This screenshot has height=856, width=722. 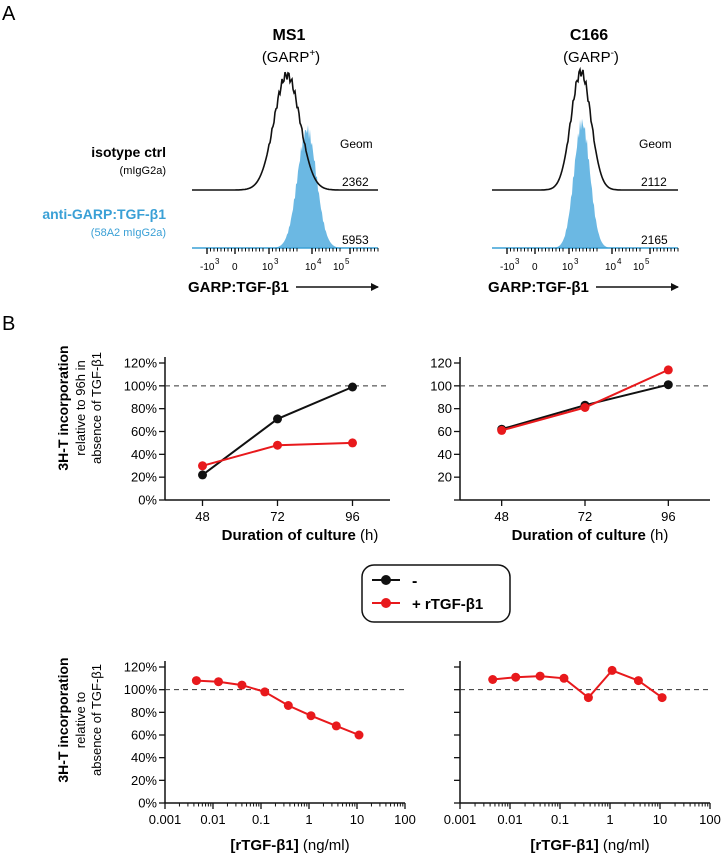 What do you see at coordinates (445, 477) in the screenshot?
I see `y-tick-label: 20` at bounding box center [445, 477].